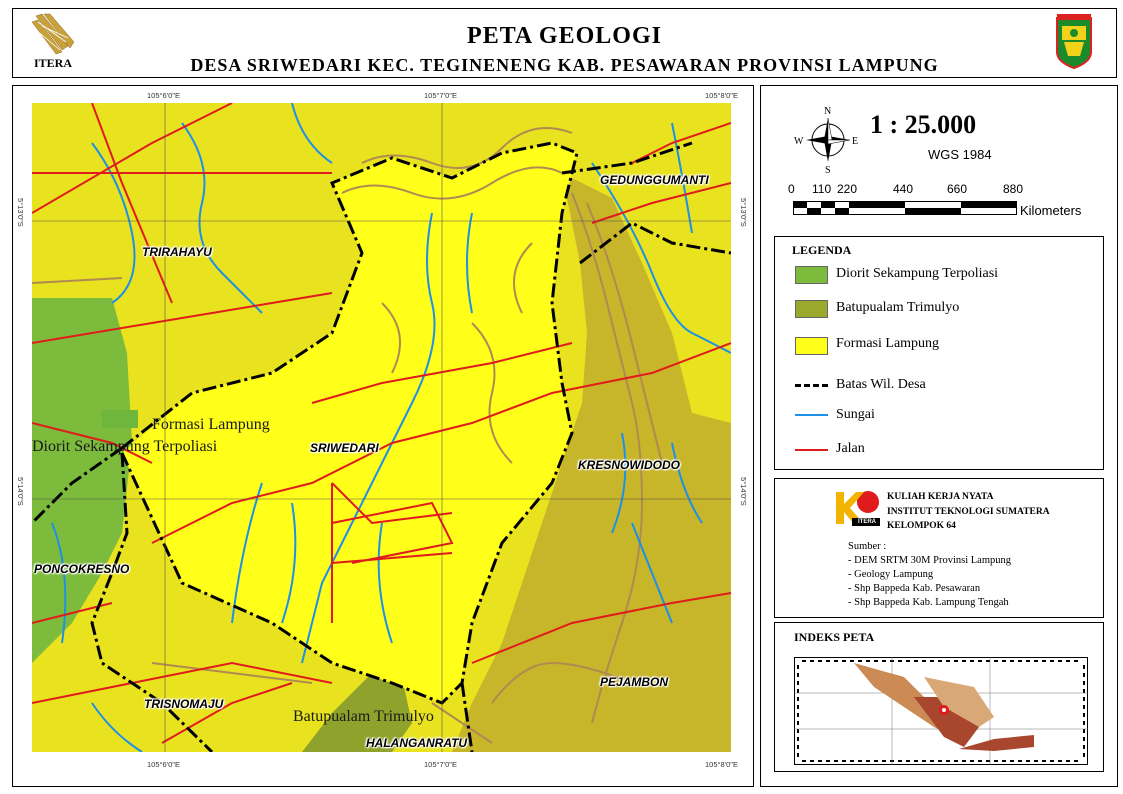 This screenshot has width=1123, height=794. What do you see at coordinates (791, 189) in the screenshot?
I see `scale-tick-0: 0` at bounding box center [791, 189].